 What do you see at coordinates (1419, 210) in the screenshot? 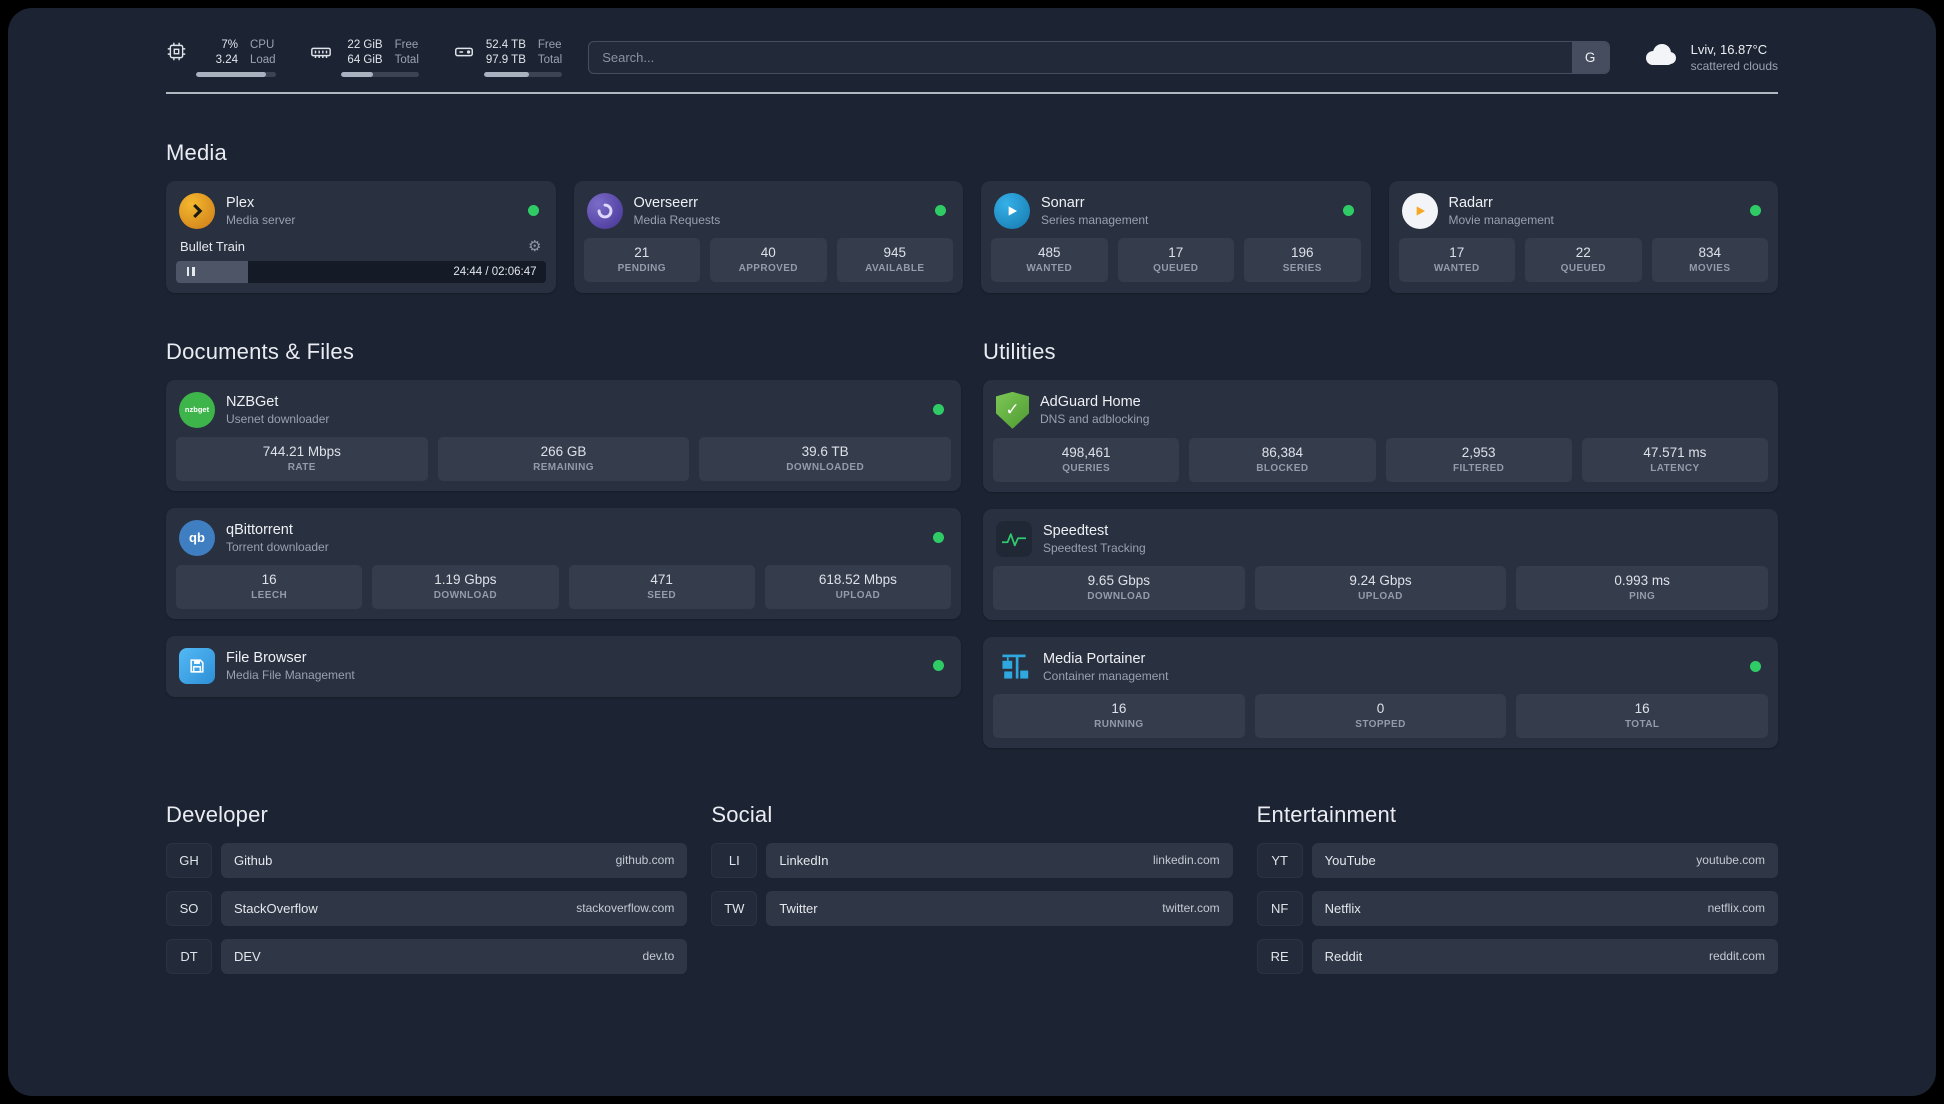
I see `radarr-icon` at bounding box center [1419, 210].